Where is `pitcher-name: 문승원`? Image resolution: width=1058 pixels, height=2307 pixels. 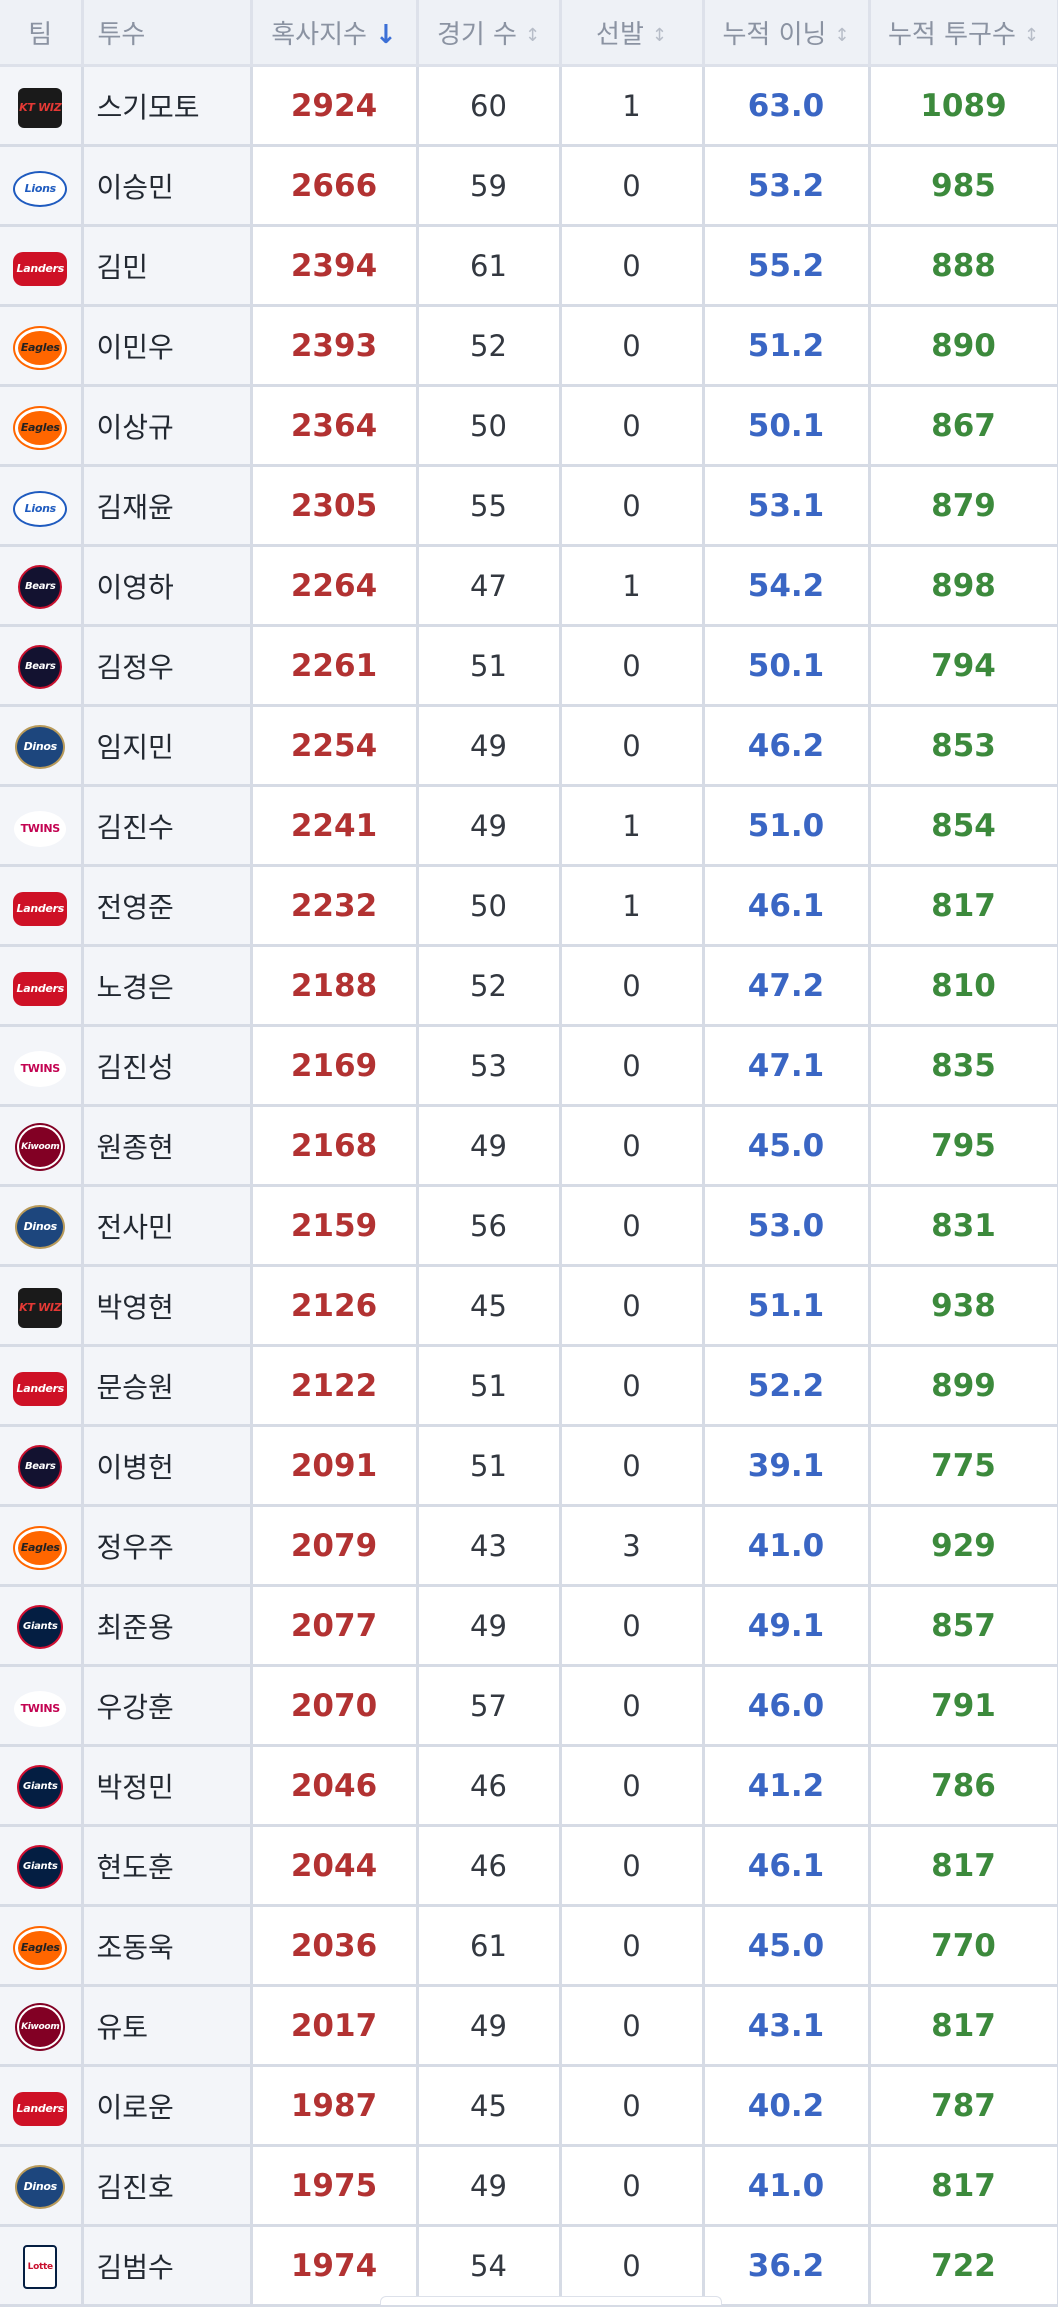
pitcher-name: 문승원 is located at coordinates (167, 1386).